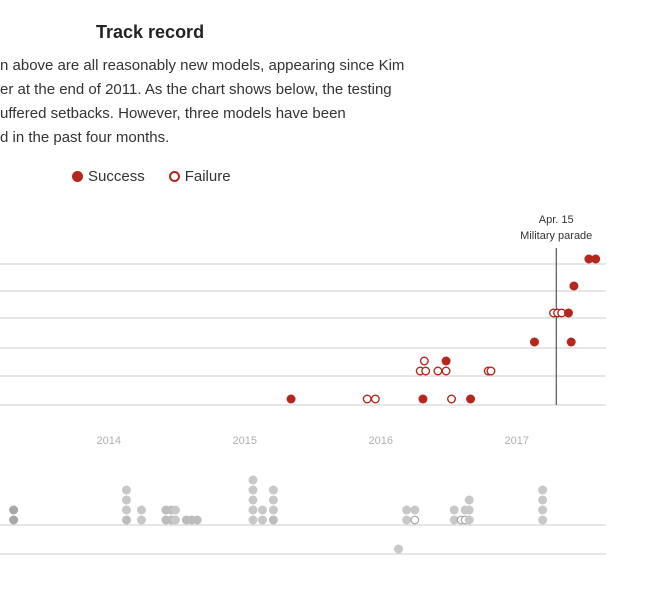  I want to click on test-points, so click(443, 329).